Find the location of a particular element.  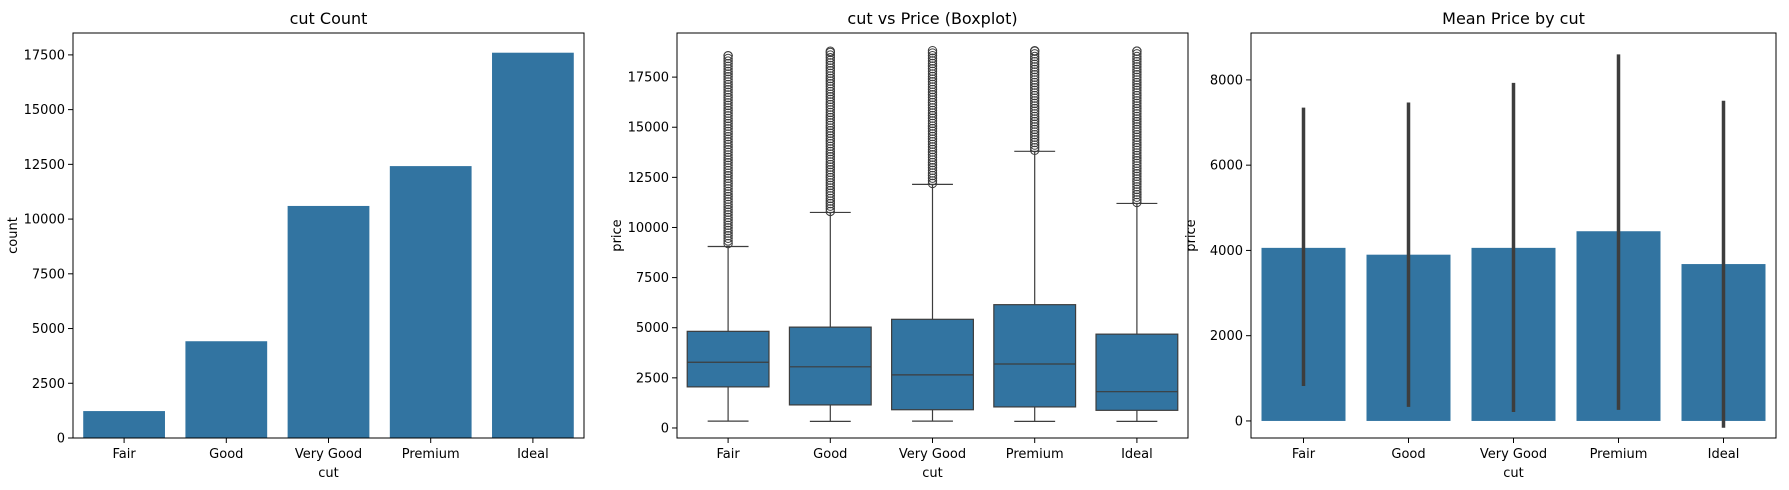

bar-very-good is located at coordinates (328, 321).